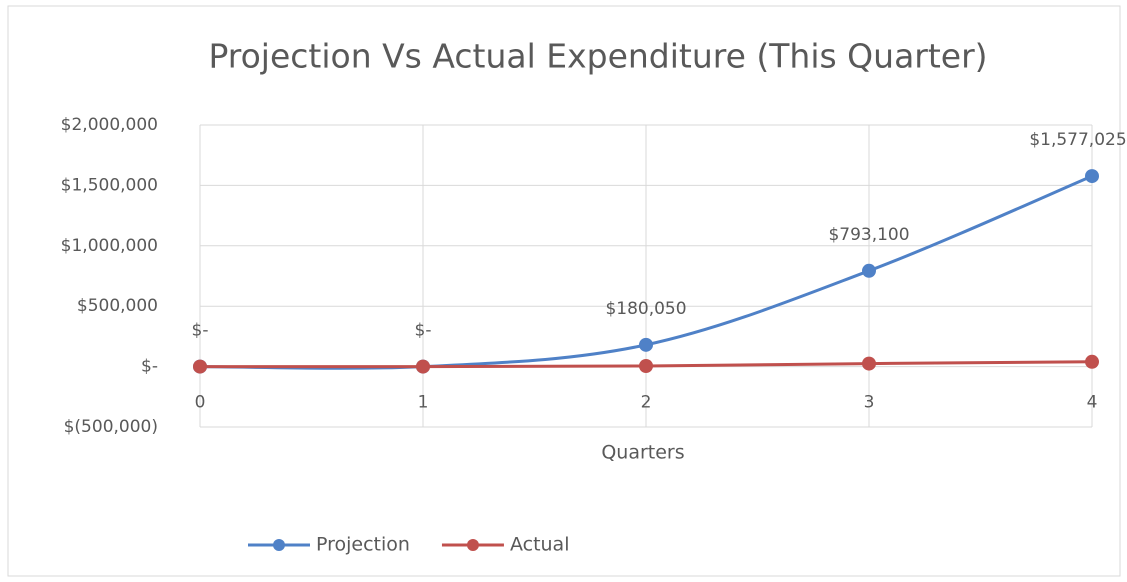 The width and height of the screenshot is (1127, 582). Describe the element at coordinates (423, 403) in the screenshot. I see `x-tick-label: 1` at that location.